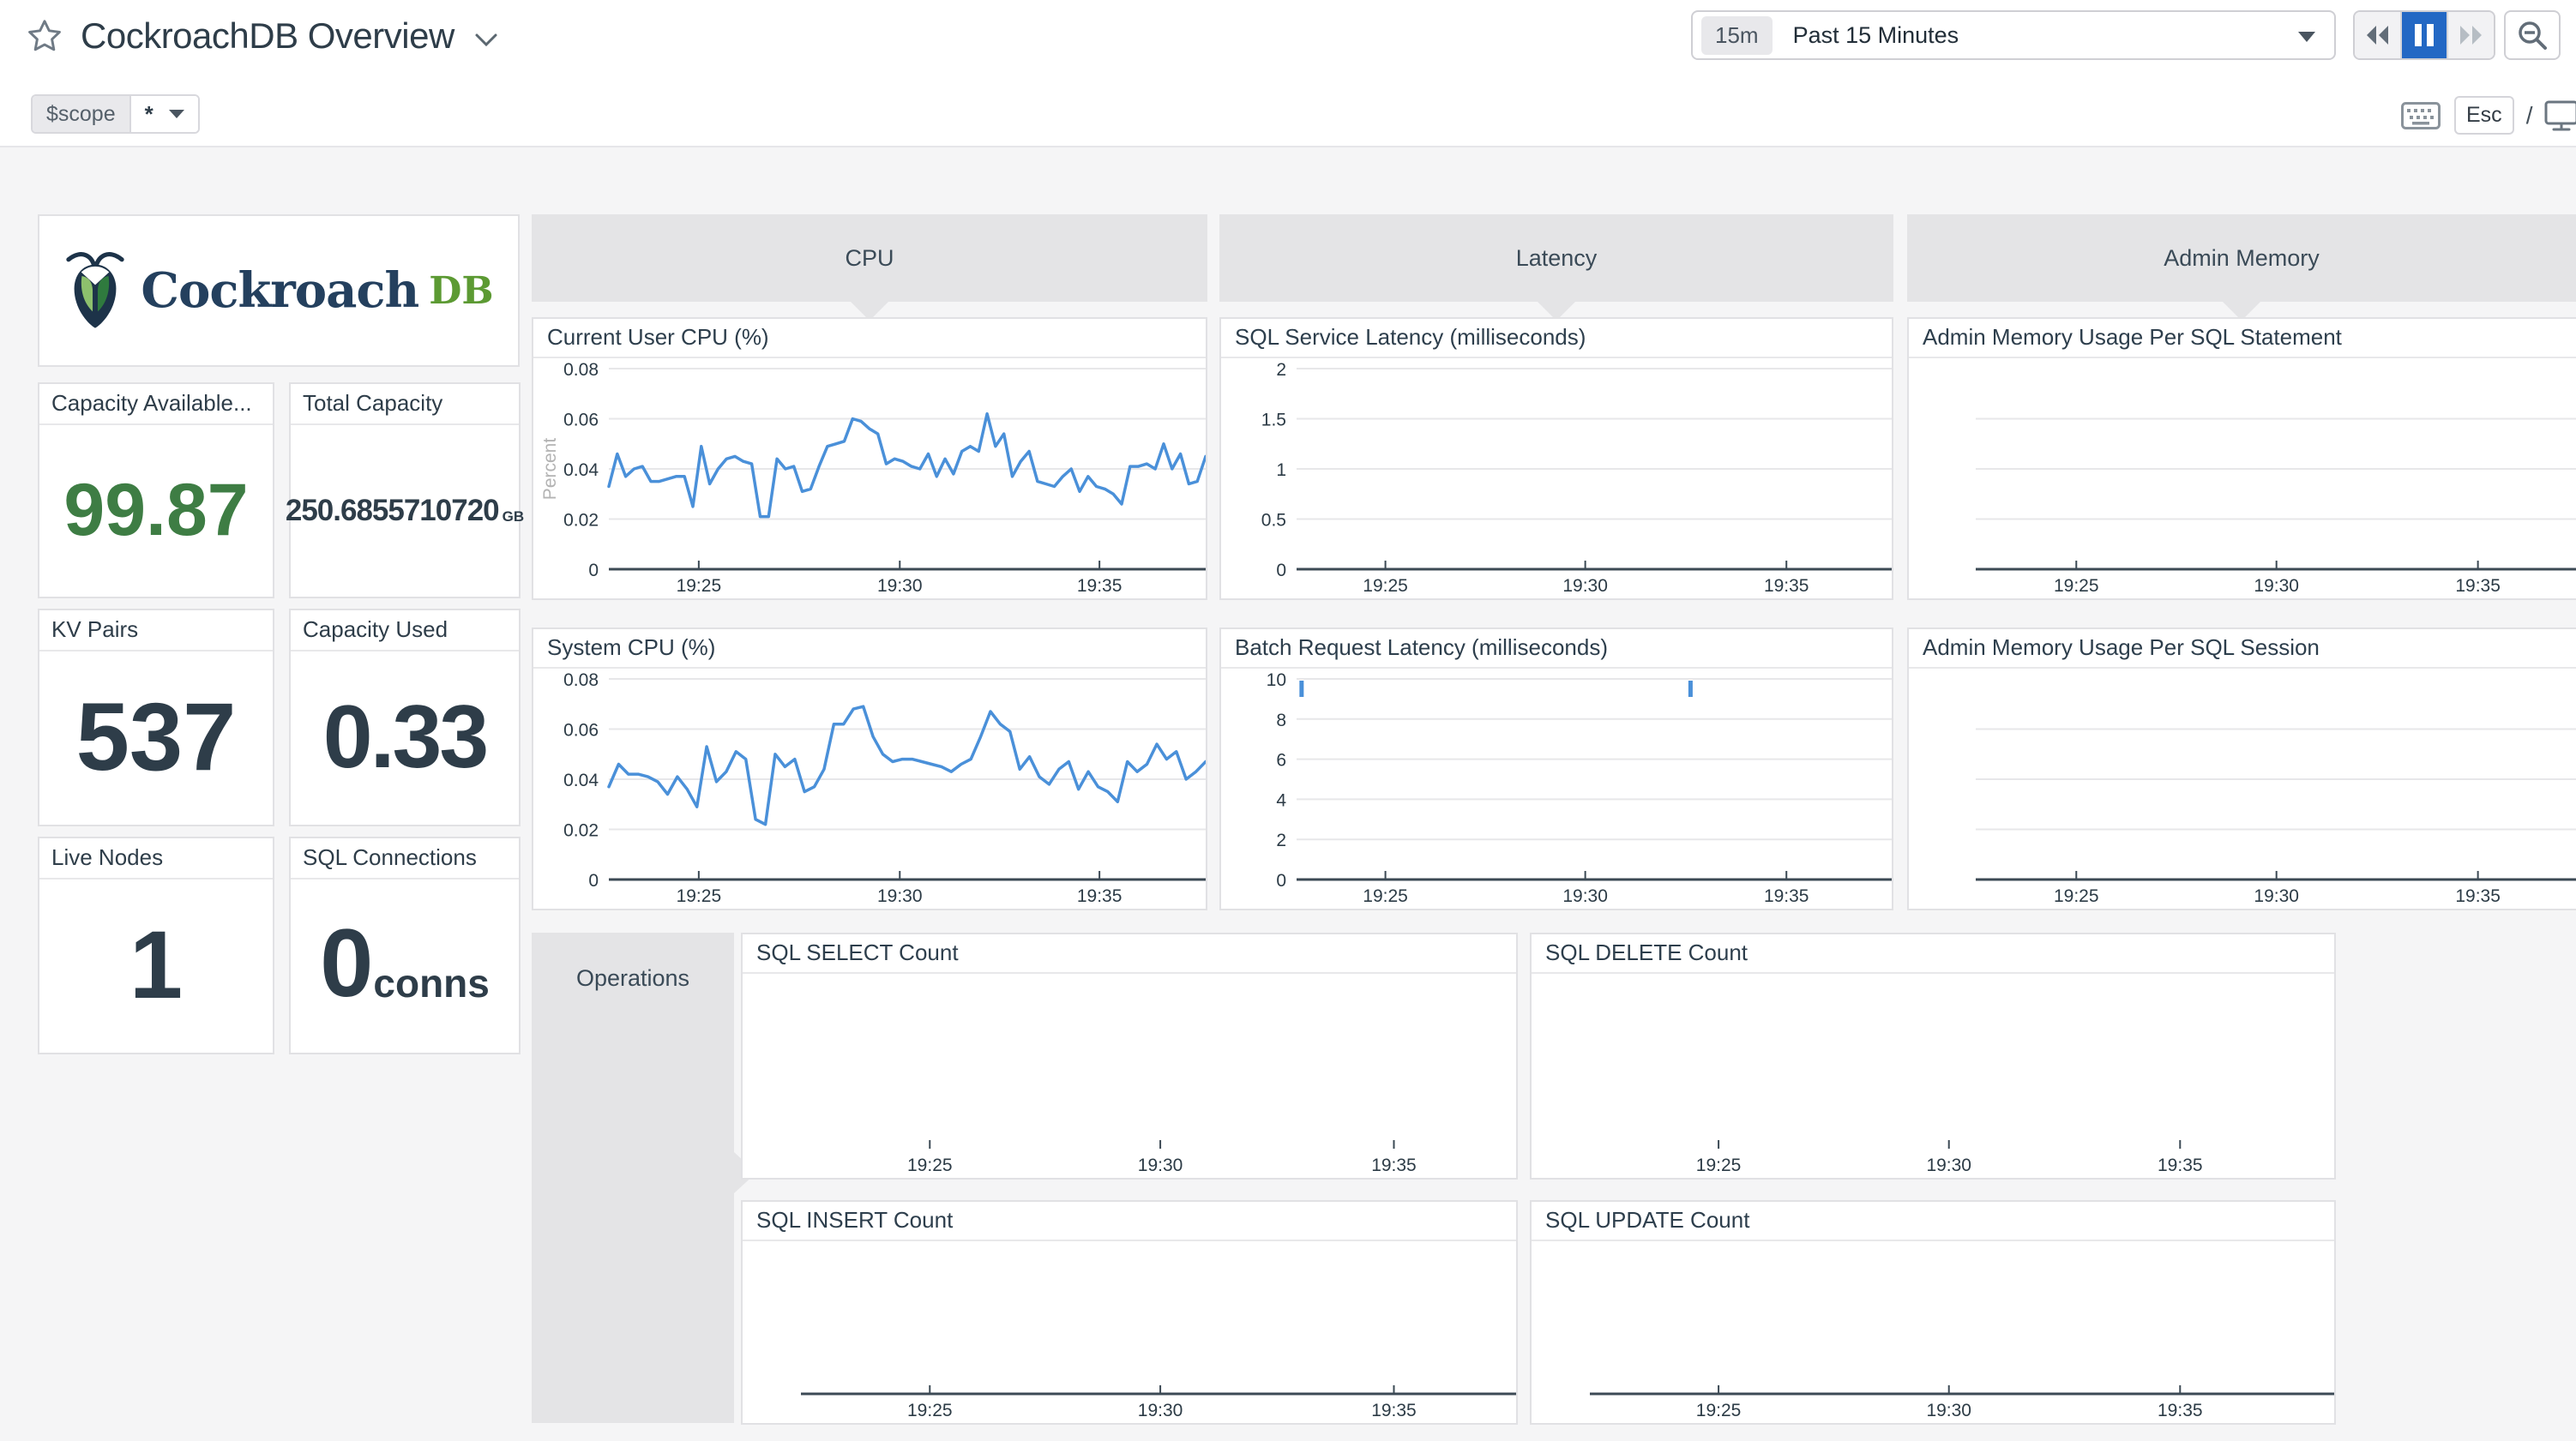 The image size is (2576, 1441). Describe the element at coordinates (1281, 720) in the screenshot. I see `svg-text: 8` at that location.